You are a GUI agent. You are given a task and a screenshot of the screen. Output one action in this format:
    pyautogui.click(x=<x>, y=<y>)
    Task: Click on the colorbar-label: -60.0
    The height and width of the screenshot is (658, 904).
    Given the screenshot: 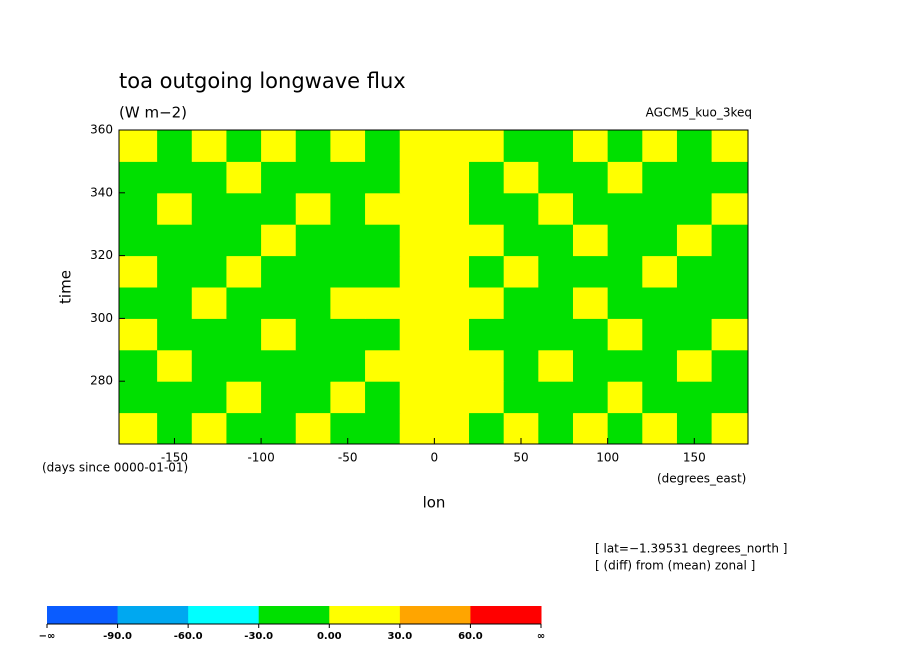 What is the action you would take?
    pyautogui.click(x=188, y=636)
    